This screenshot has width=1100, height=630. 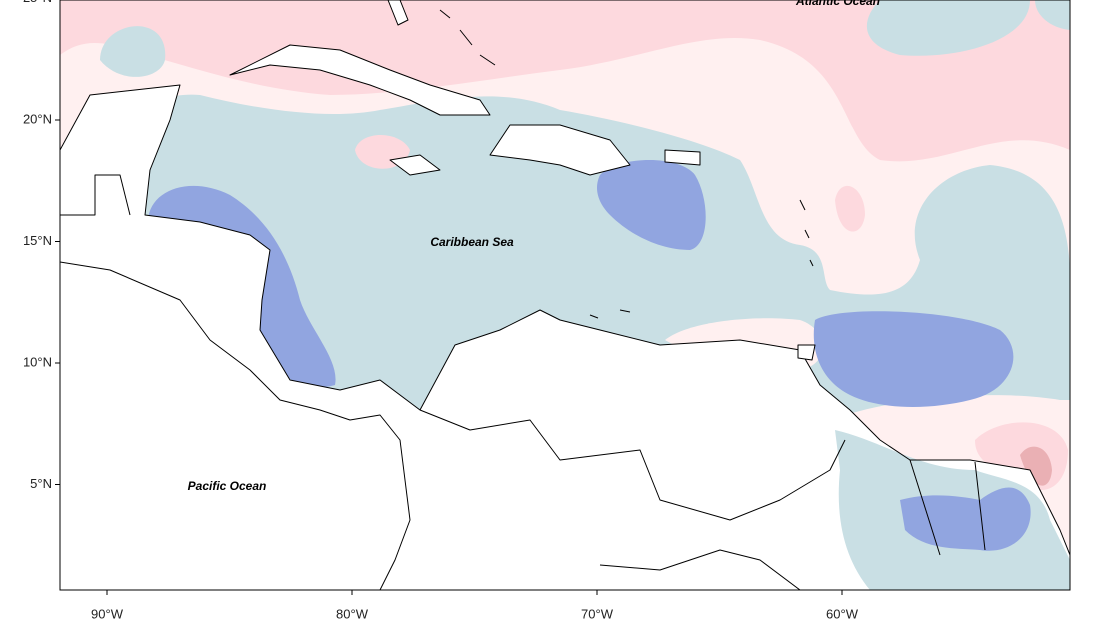 I want to click on island-cuba, so click(x=360, y=80).